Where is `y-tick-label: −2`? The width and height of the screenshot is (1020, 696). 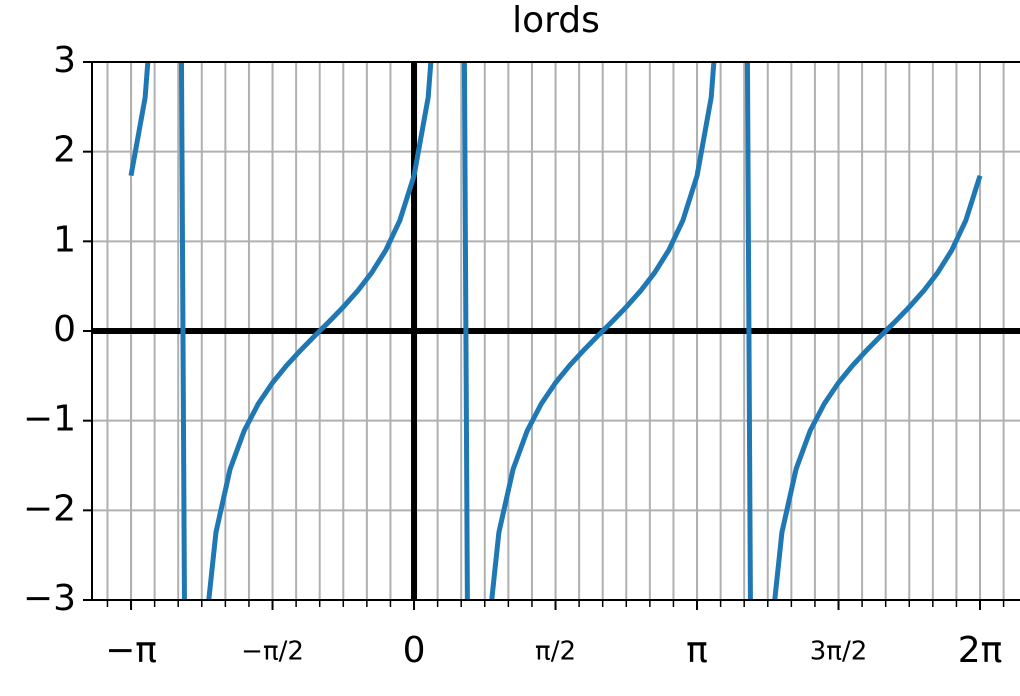 y-tick-label: −2 is located at coordinates (49, 508).